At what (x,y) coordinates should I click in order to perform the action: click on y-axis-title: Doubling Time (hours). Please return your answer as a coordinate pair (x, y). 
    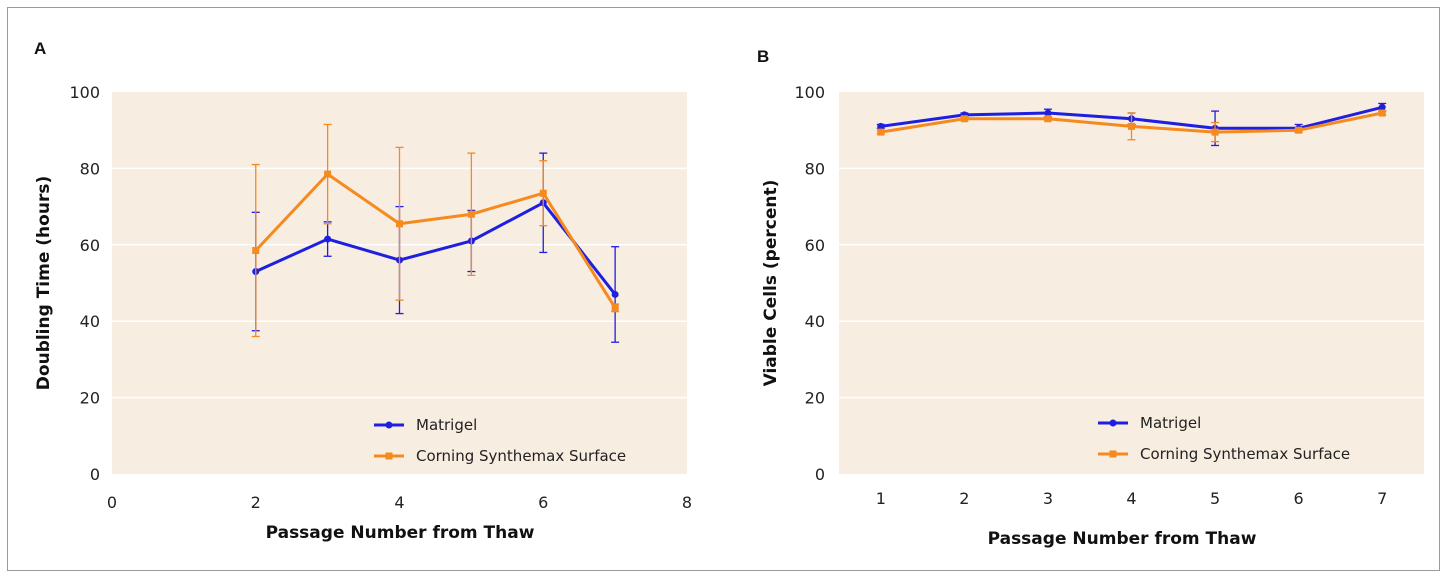
    Looking at the image, I should click on (44, 283).